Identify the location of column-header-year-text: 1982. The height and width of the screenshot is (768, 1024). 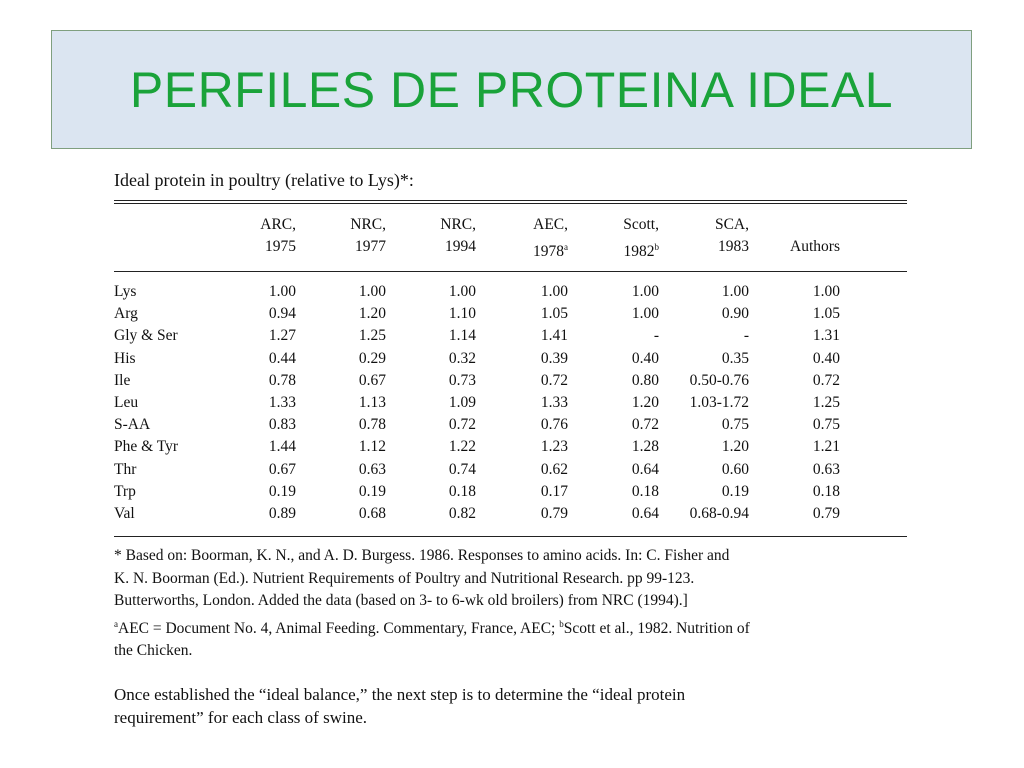
(639, 252).